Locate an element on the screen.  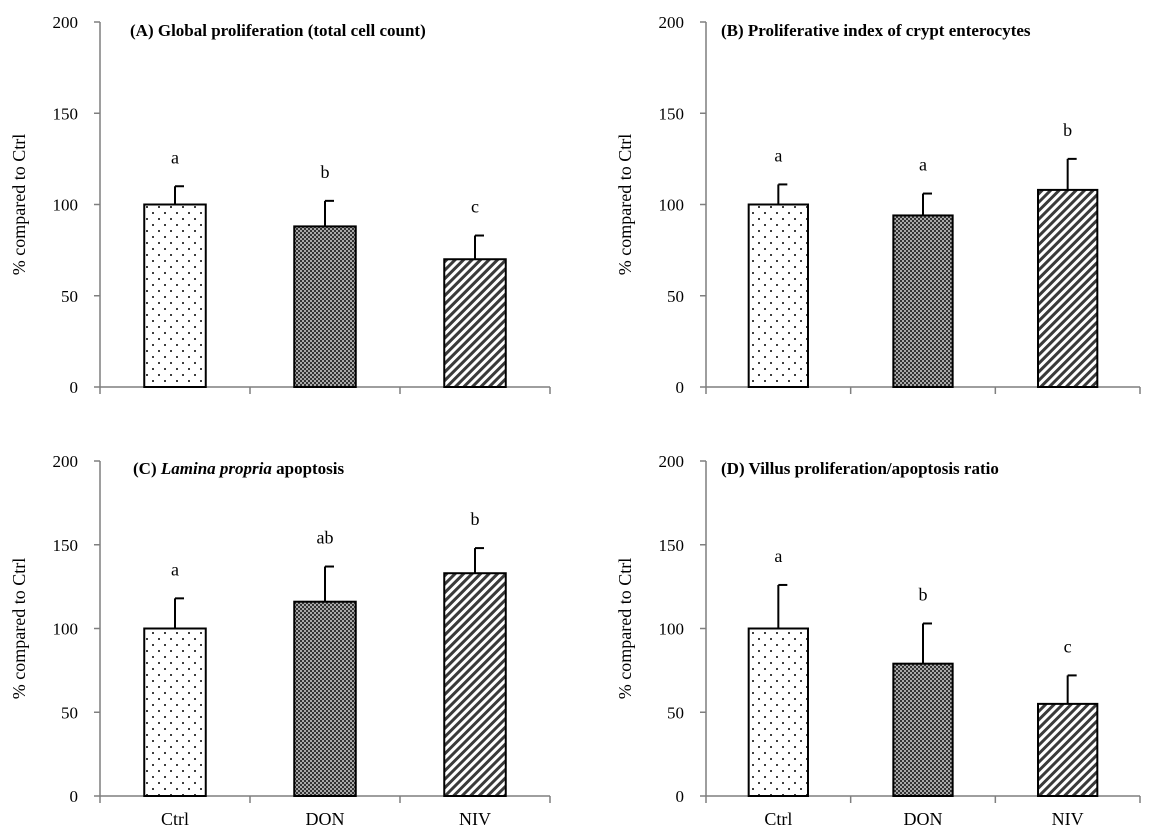
chart-title-prefix: (C) is located at coordinates (147, 468).